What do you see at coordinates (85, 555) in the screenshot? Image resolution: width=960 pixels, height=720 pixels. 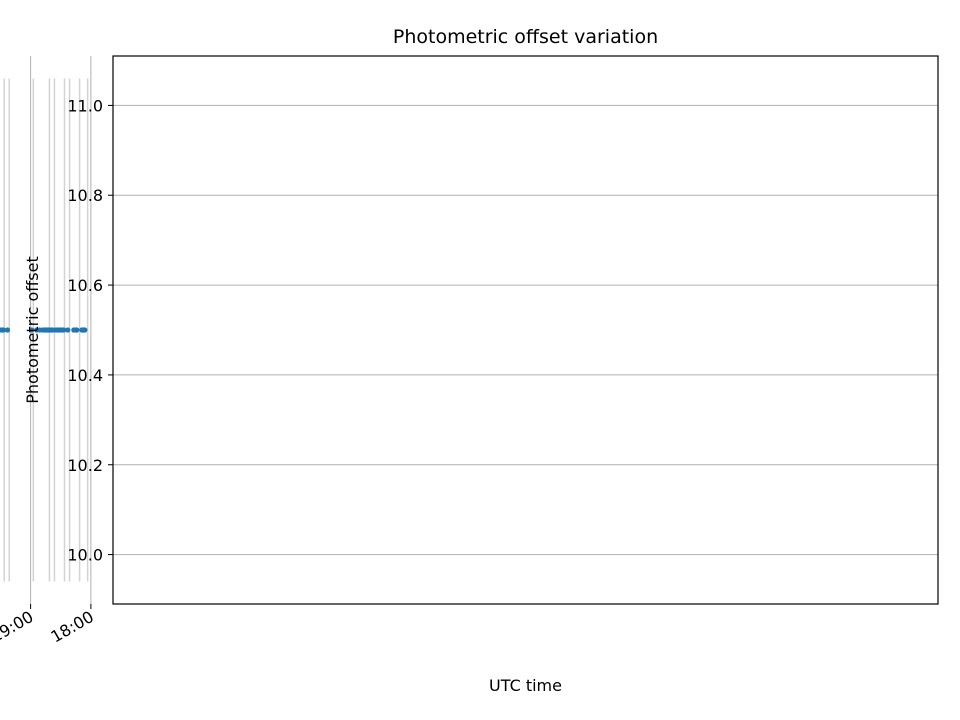 I see `y-tick-label: 10.0` at bounding box center [85, 555].